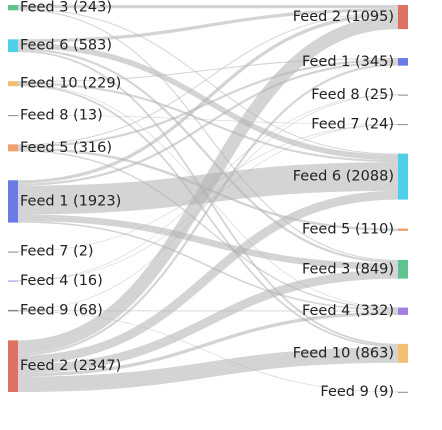 The height and width of the screenshot is (430, 442). What do you see at coordinates (343, 177) in the screenshot?
I see `target-label: Feed 6 (2088)` at bounding box center [343, 177].